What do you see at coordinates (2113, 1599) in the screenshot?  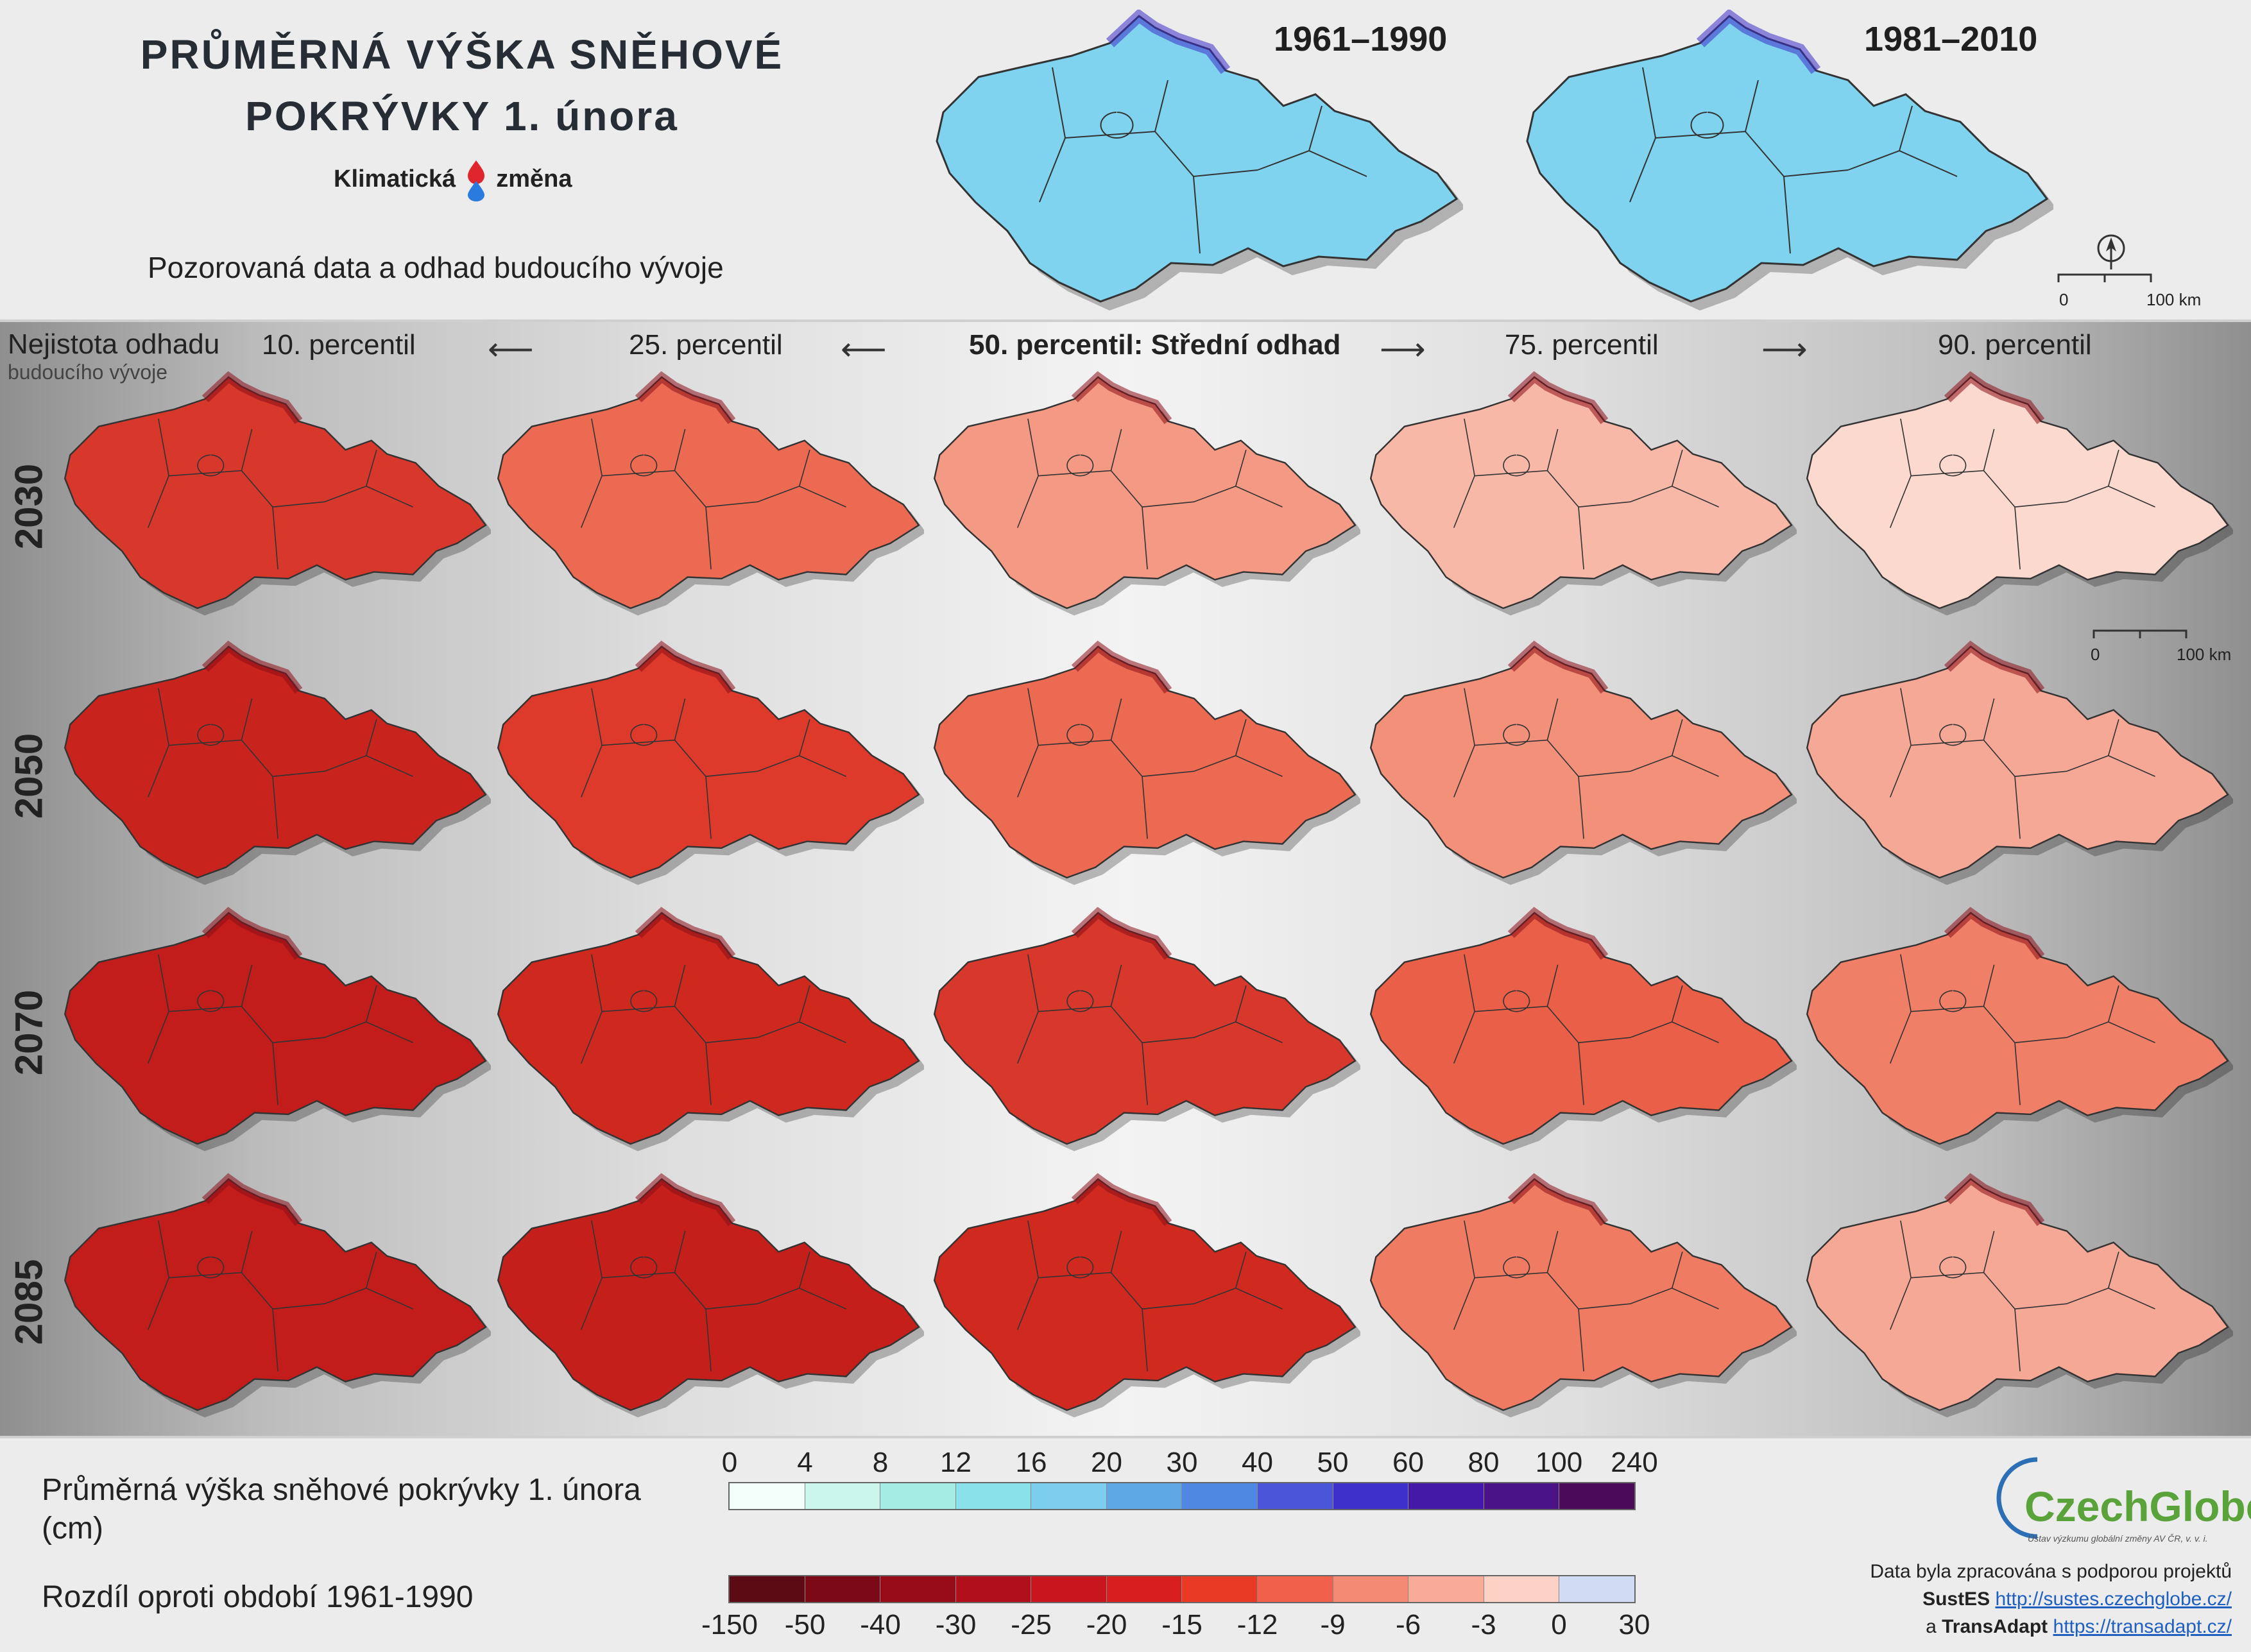 I see `link-sustes: http://sustes.czechglobe.cz/` at bounding box center [2113, 1599].